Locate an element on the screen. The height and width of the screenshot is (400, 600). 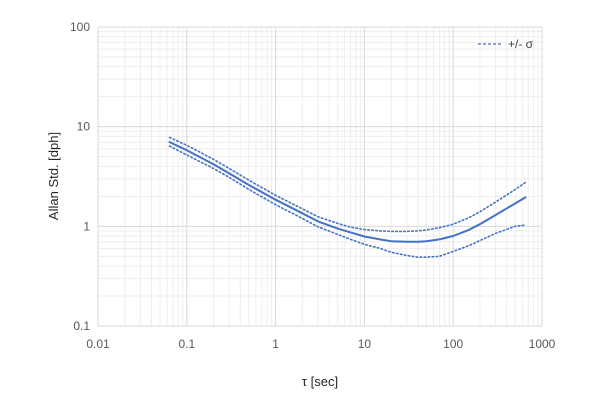
x-tick-labels: 0.01 0.1 1 10 100 1000 is located at coordinates (320, 344).